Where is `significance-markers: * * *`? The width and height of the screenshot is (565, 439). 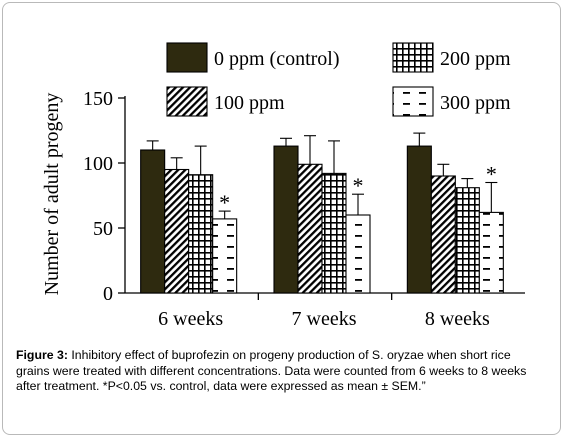 significance-markers: * * * is located at coordinates (358, 189).